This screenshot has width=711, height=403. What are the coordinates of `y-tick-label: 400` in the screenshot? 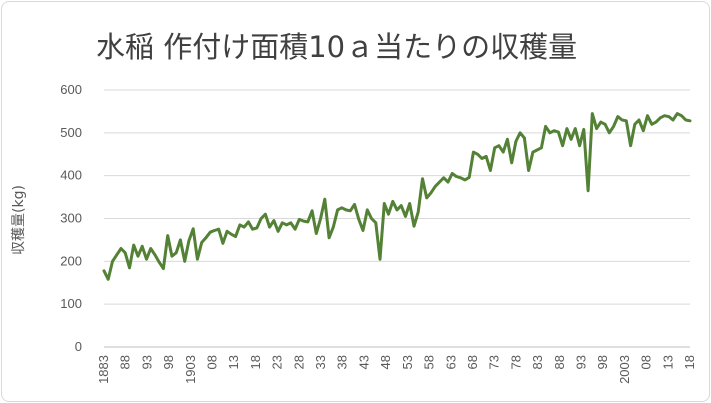 It's located at (71, 175).